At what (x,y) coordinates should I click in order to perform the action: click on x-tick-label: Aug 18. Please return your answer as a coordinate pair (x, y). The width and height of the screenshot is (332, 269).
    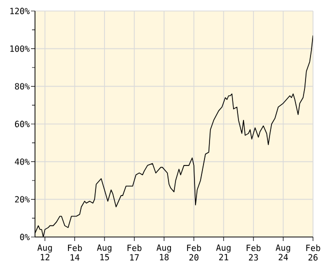
    Looking at the image, I should click on (163, 252).